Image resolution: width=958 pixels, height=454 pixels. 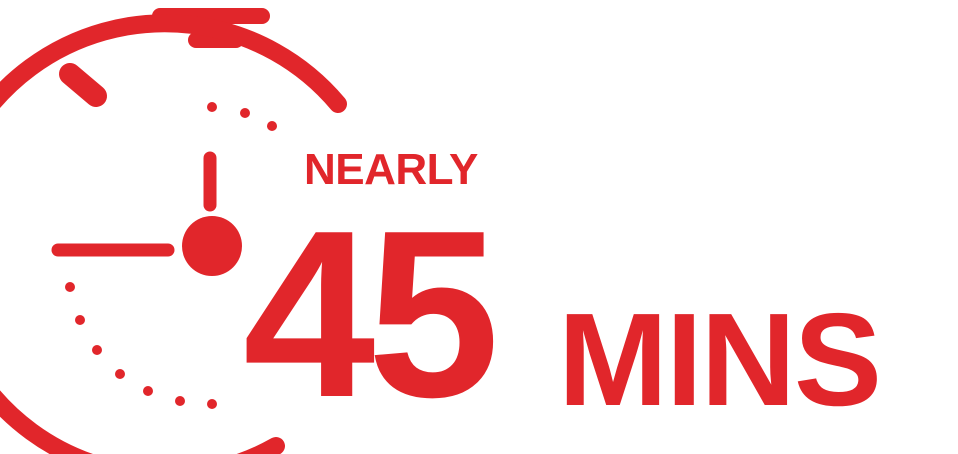 What do you see at coordinates (720, 359) in the screenshot?
I see `duration-unit: MINS` at bounding box center [720, 359].